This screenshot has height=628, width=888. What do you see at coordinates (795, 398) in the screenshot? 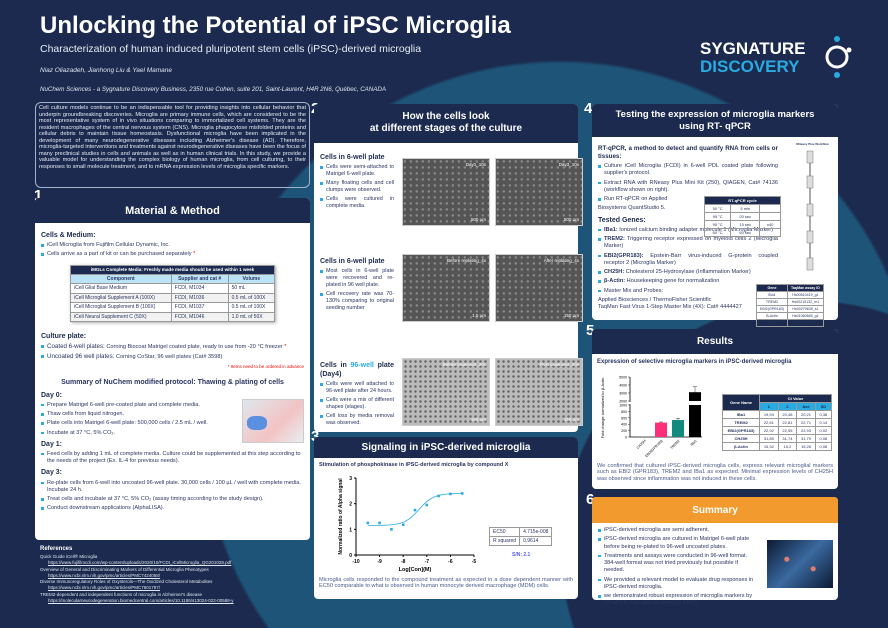
I see `column-group-header: Ct Value` at bounding box center [795, 398].